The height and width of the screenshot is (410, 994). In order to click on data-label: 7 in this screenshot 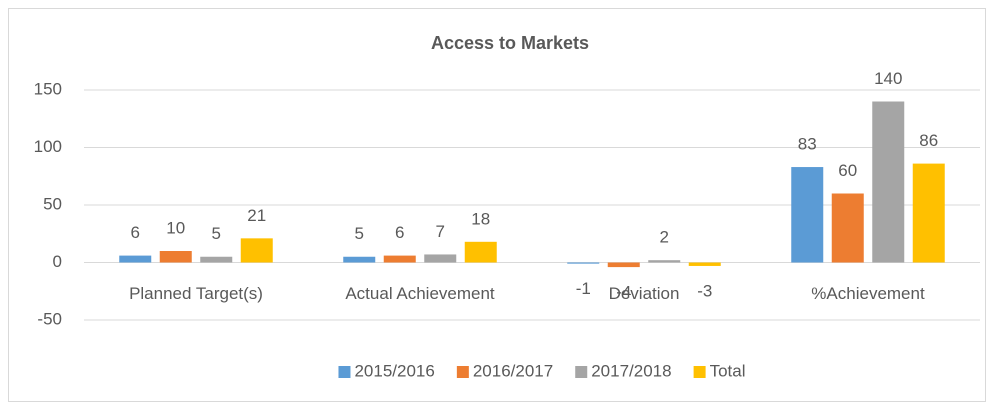, I will do `click(440, 231)`.